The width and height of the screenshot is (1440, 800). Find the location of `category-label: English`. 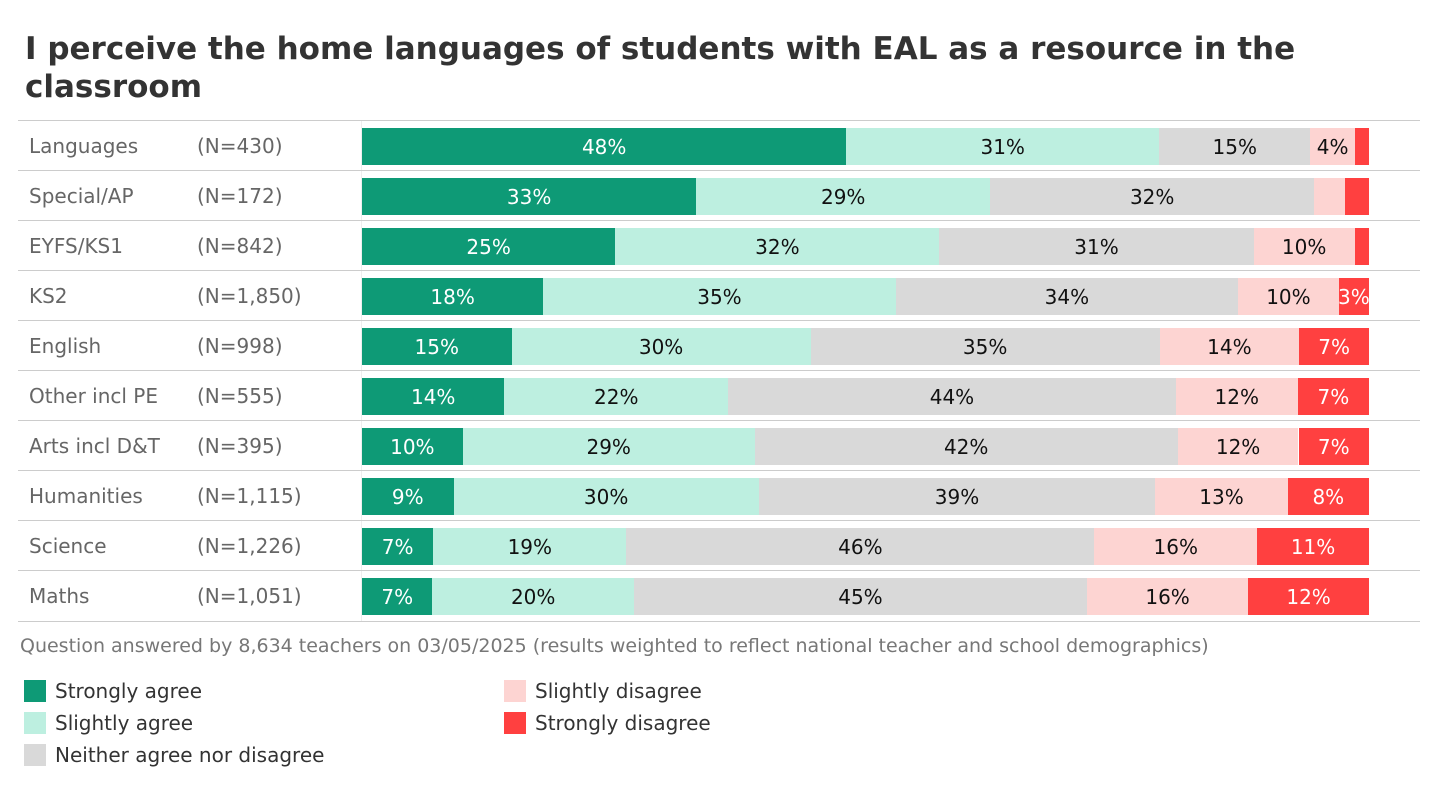

category-label: English is located at coordinates (65, 346).